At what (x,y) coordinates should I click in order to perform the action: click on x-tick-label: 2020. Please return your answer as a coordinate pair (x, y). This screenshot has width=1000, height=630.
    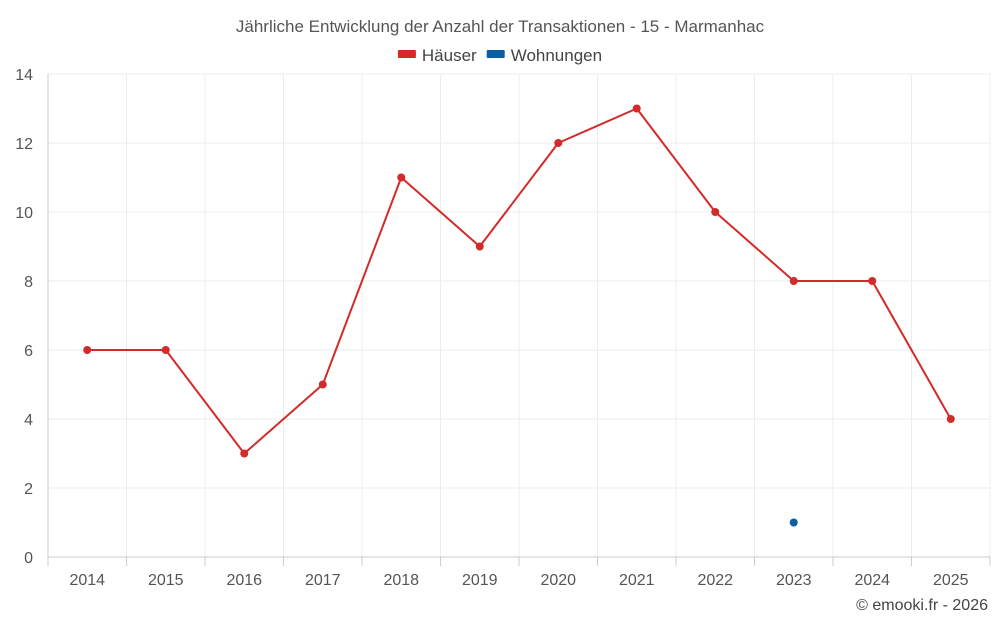
    Looking at the image, I should click on (558, 580).